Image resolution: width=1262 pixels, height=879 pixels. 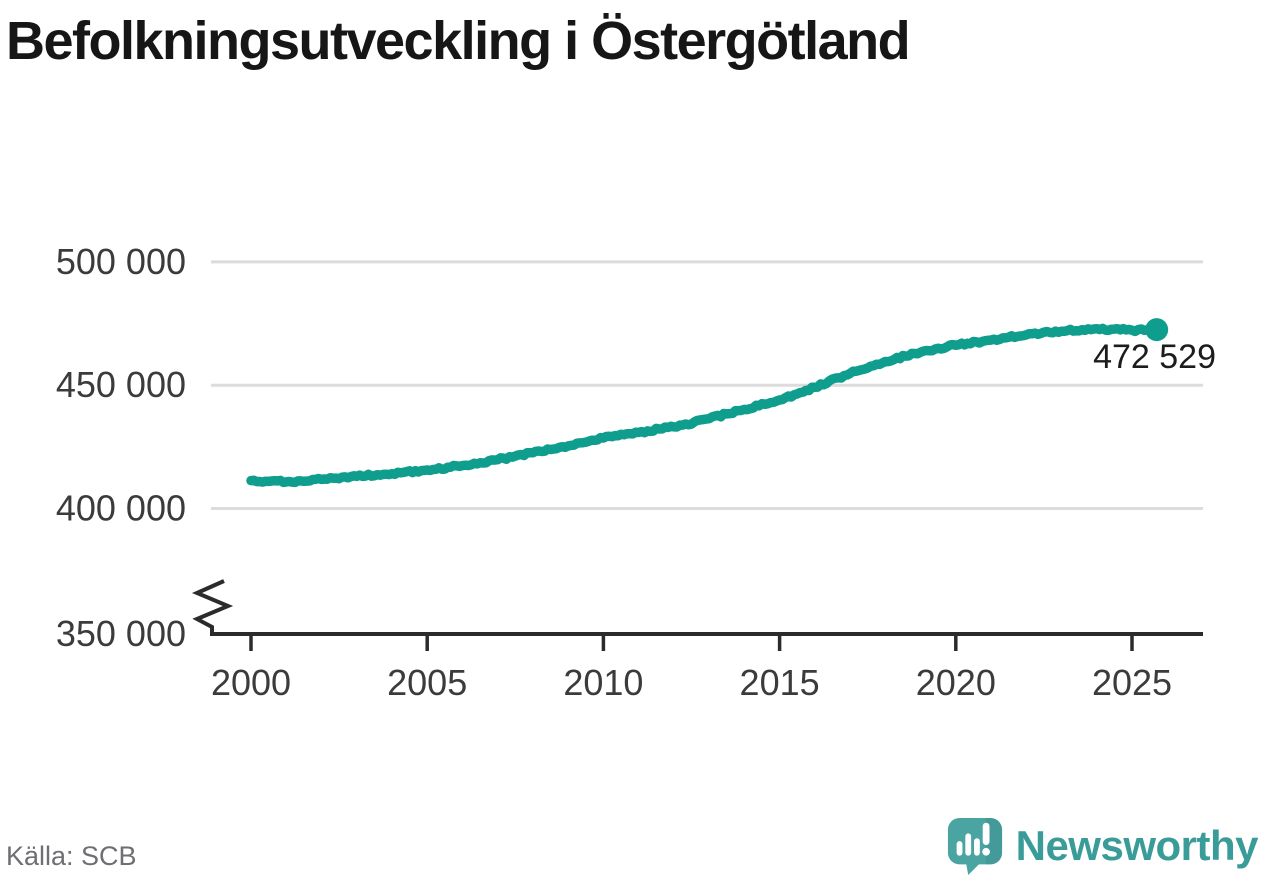 What do you see at coordinates (1132, 682) in the screenshot?
I see `x-axis-tick-label: 2025` at bounding box center [1132, 682].